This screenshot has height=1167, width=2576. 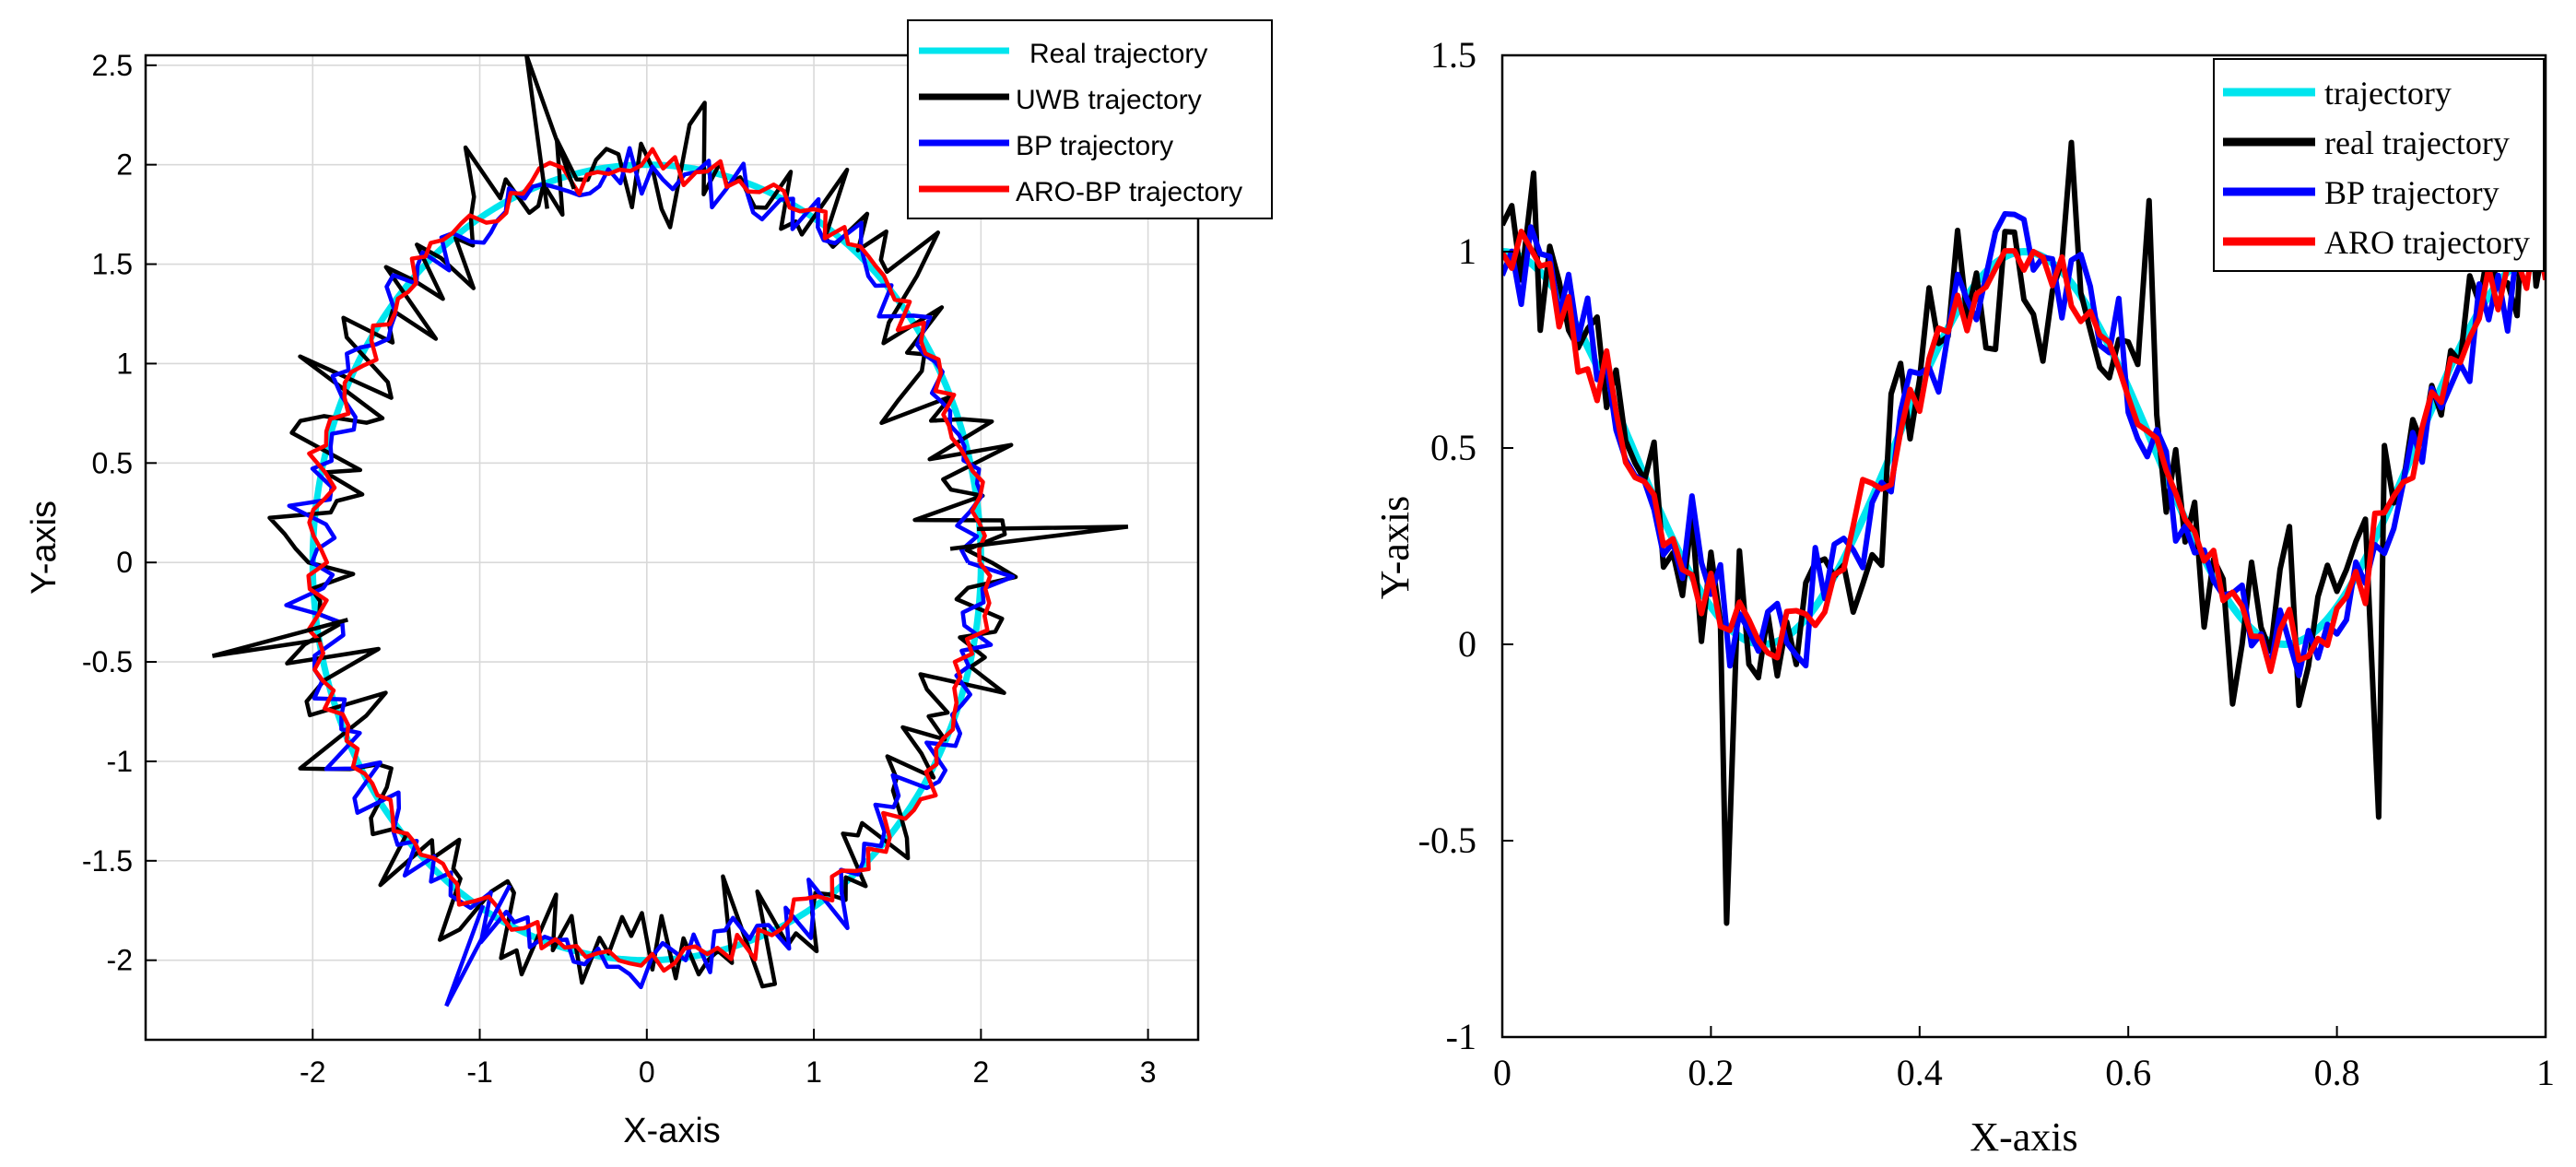 What do you see at coordinates (124, 165) in the screenshot?
I see `left-y-tick-label: 2` at bounding box center [124, 165].